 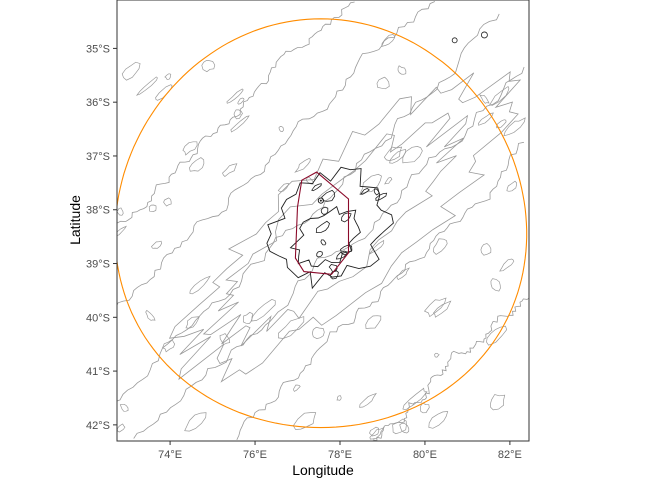 I want to click on y-tick-label: 41°S, so click(x=98, y=372).